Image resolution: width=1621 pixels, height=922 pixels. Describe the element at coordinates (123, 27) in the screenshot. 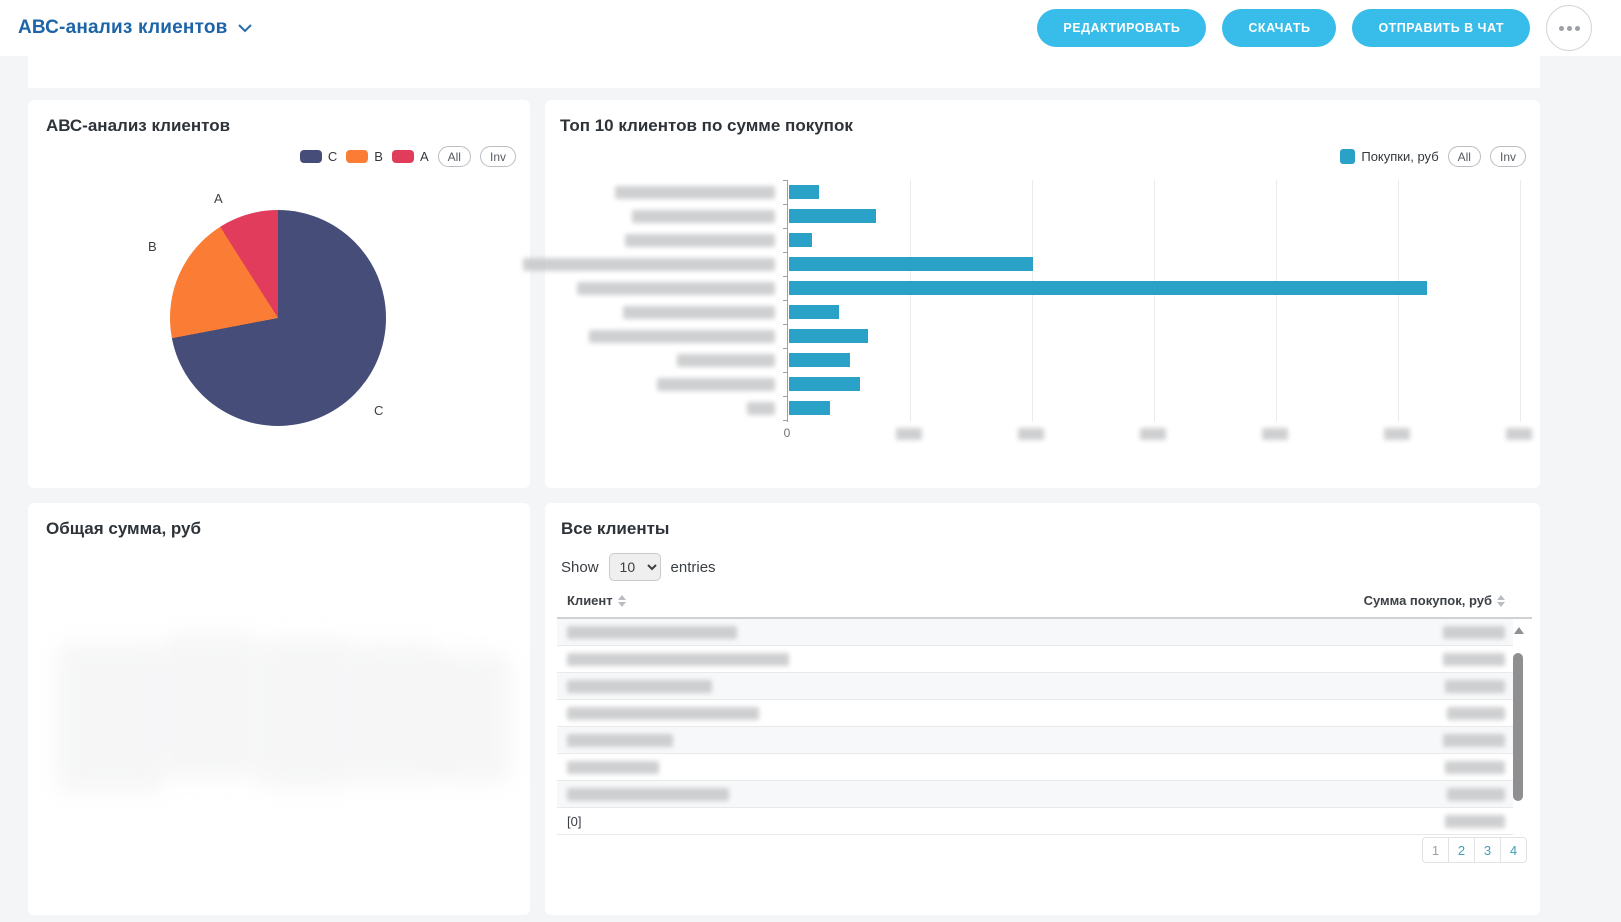

I see `page-title: АВС-анализ клиентов` at that location.